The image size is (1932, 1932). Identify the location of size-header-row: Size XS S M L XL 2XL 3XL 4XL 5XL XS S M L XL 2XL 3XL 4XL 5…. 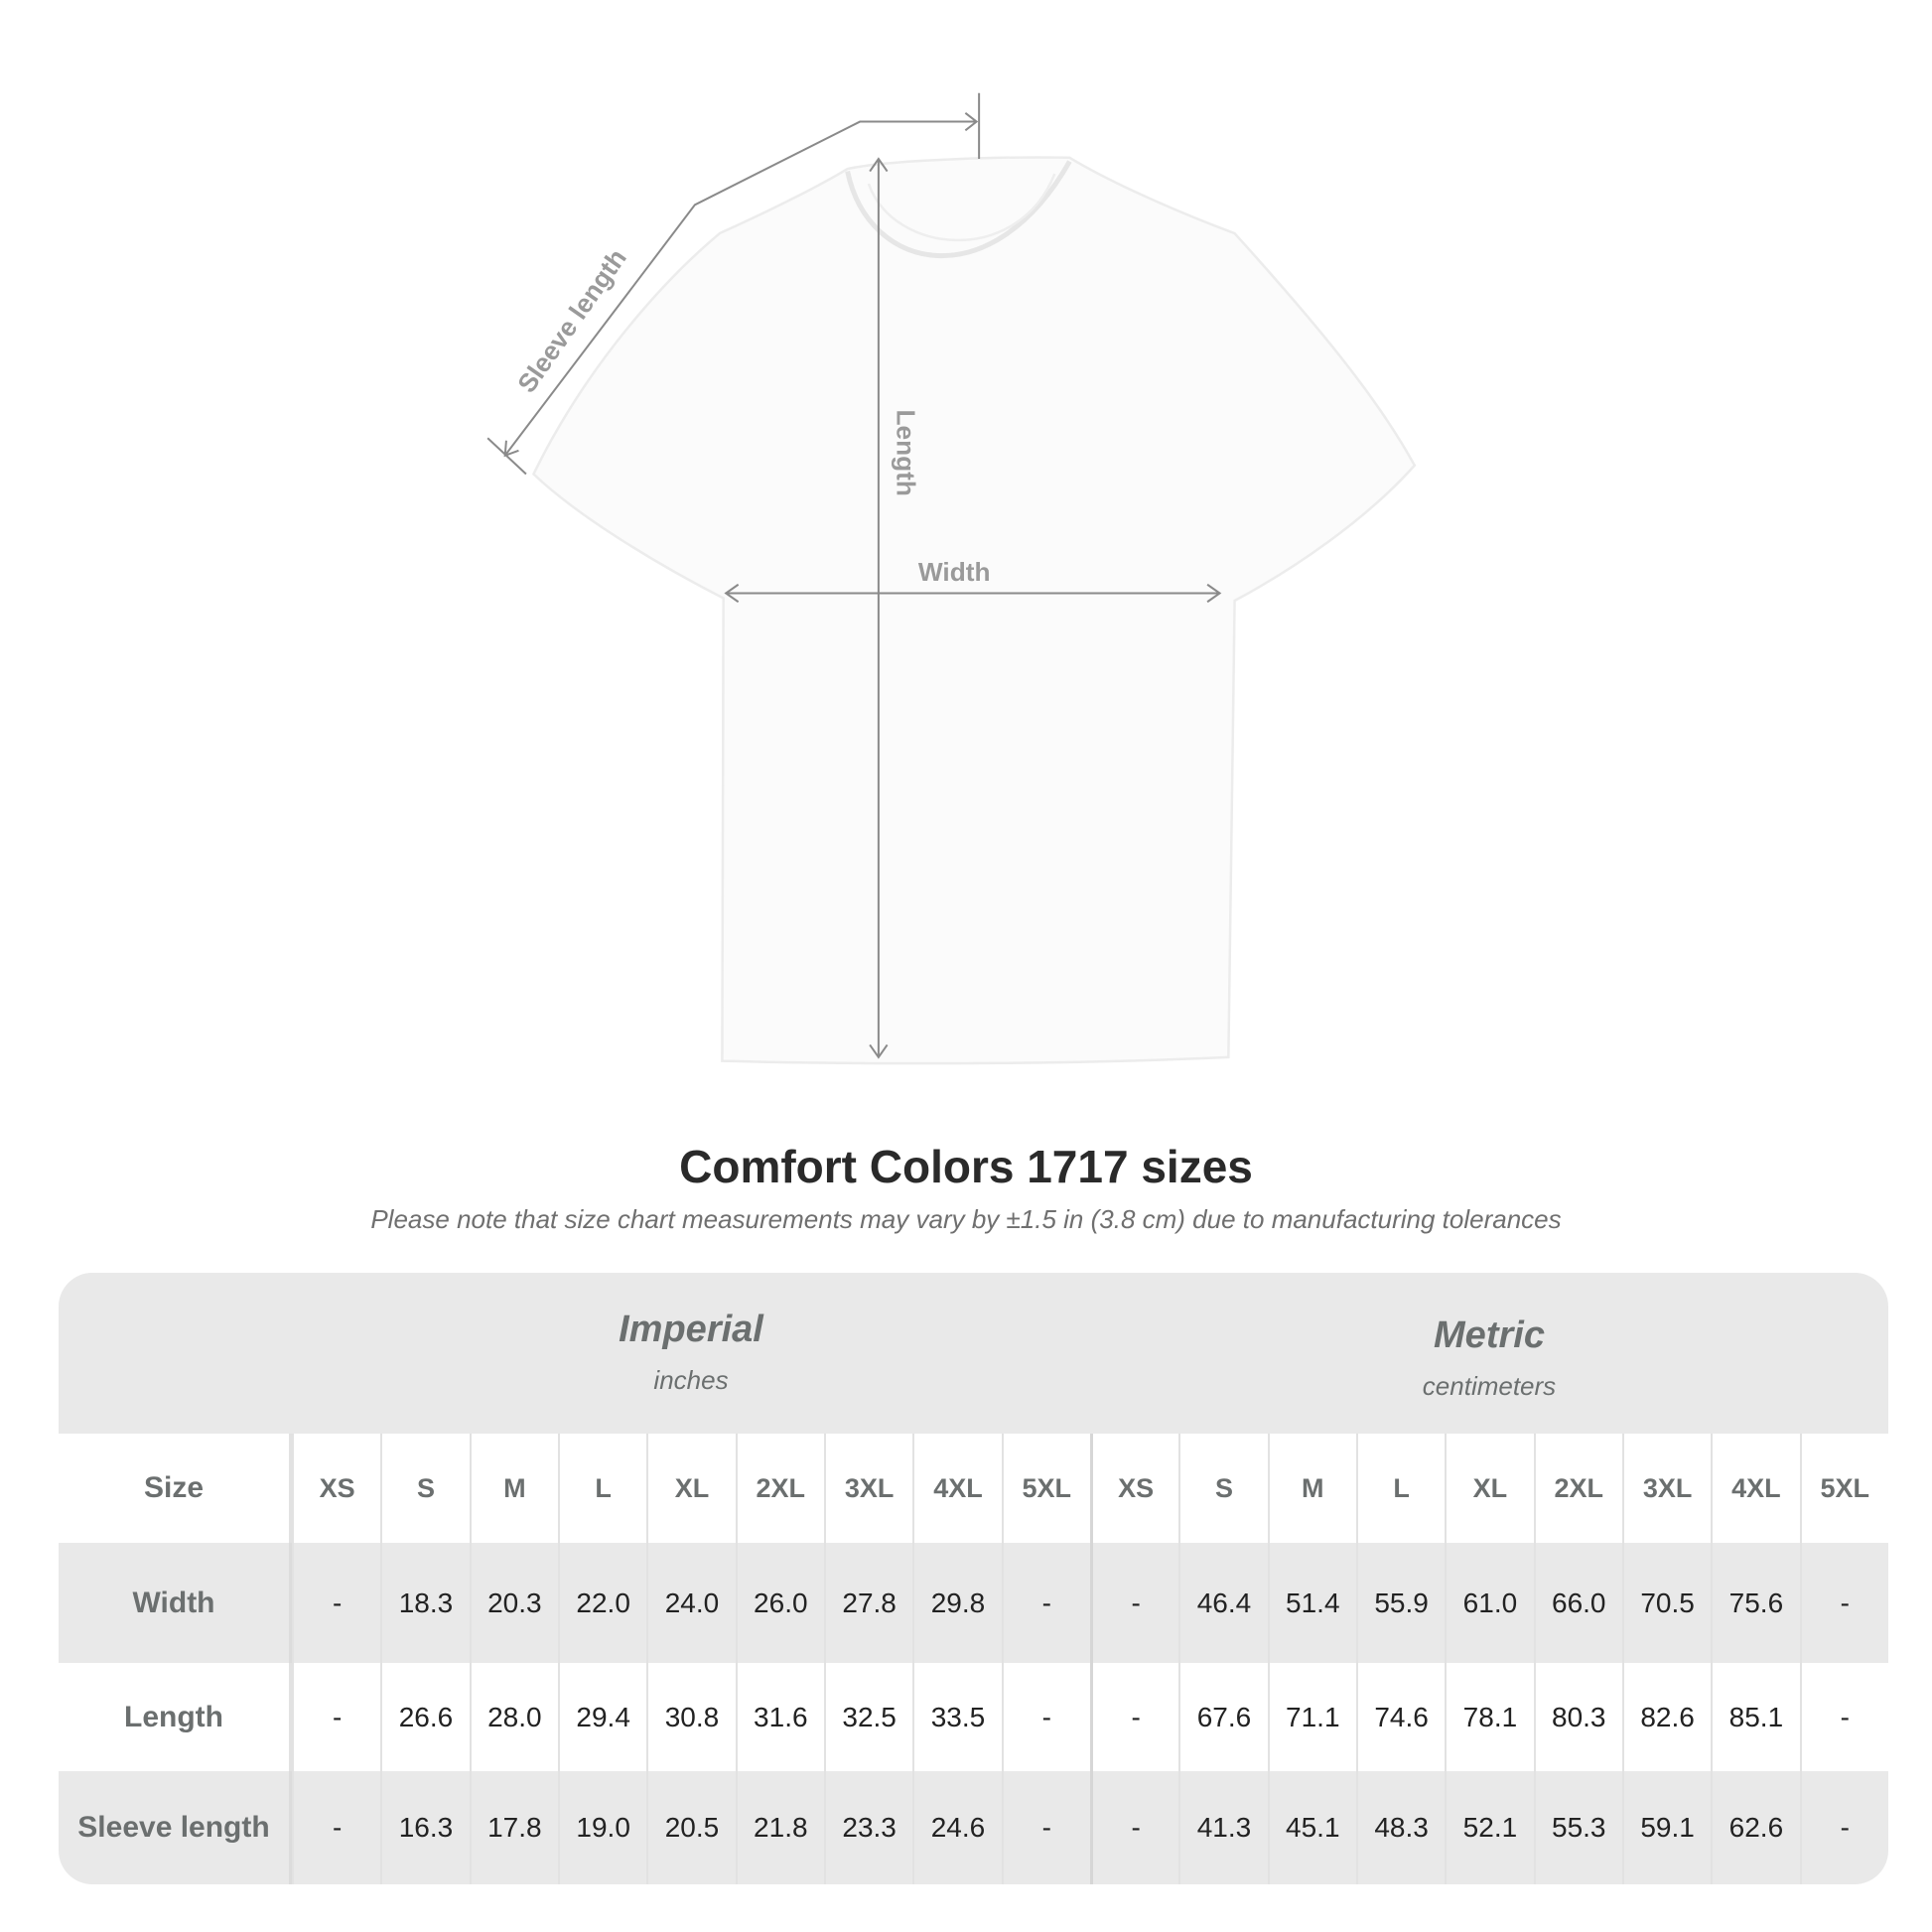
(974, 1488).